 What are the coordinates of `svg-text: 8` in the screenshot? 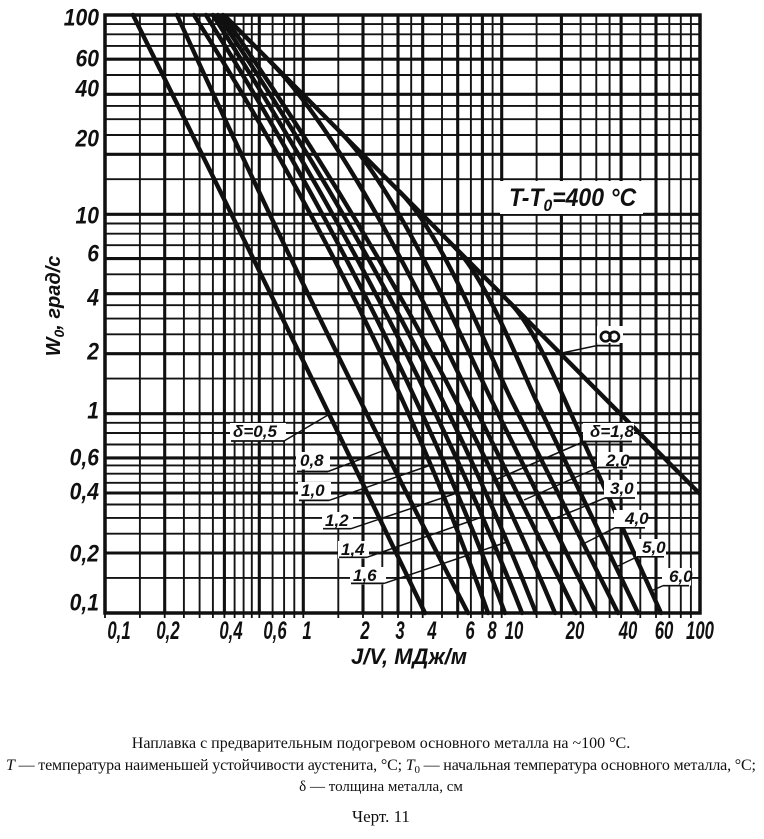 It's located at (491, 631).